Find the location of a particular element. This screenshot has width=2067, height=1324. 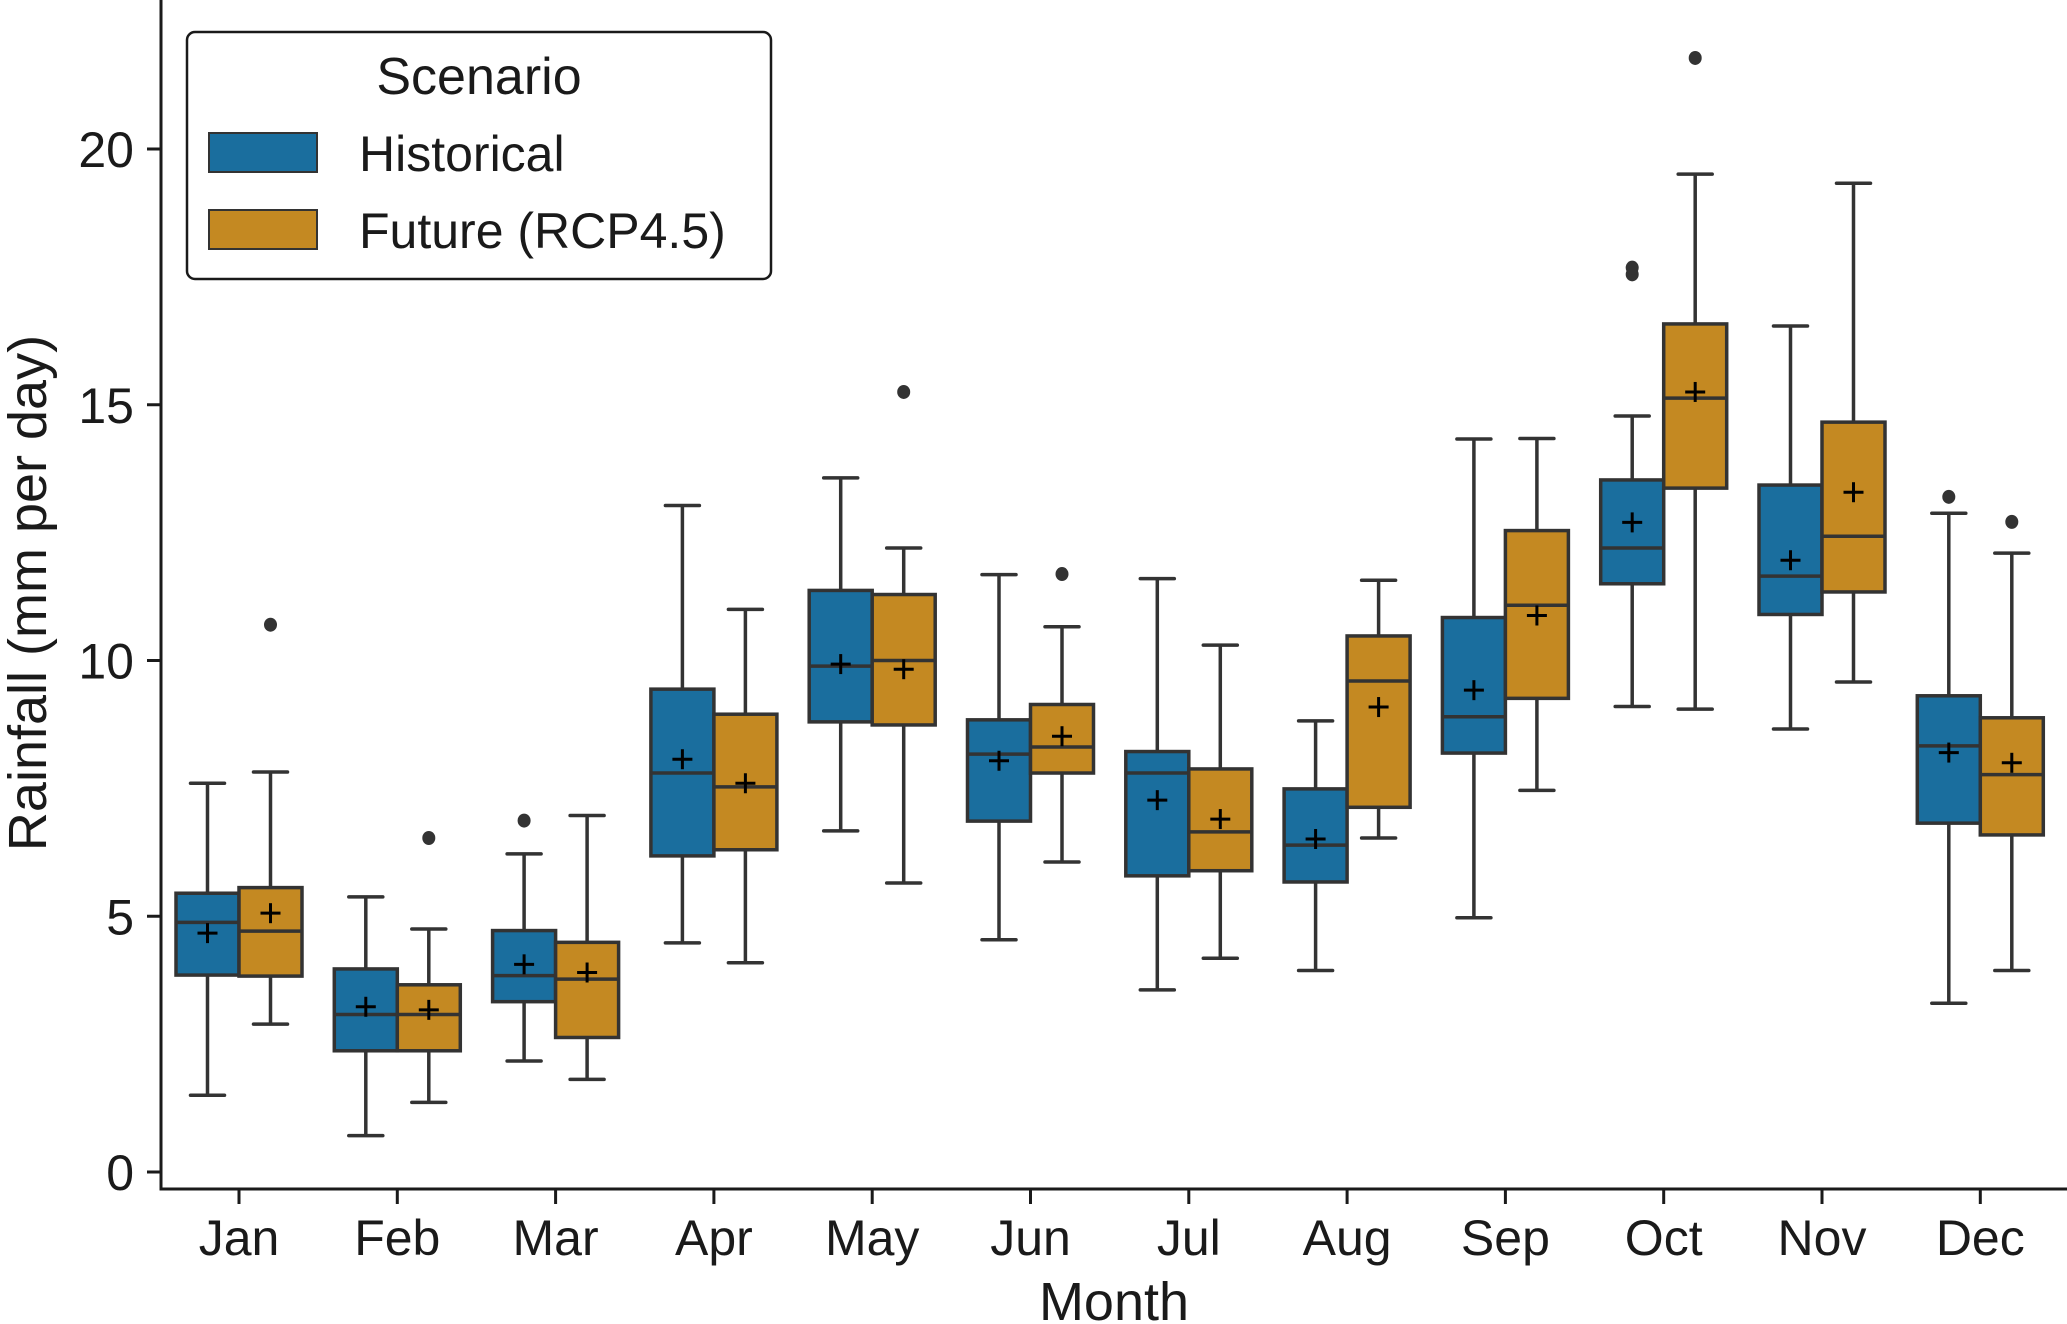

x-tick-label: Sep is located at coordinates (1505, 1238).